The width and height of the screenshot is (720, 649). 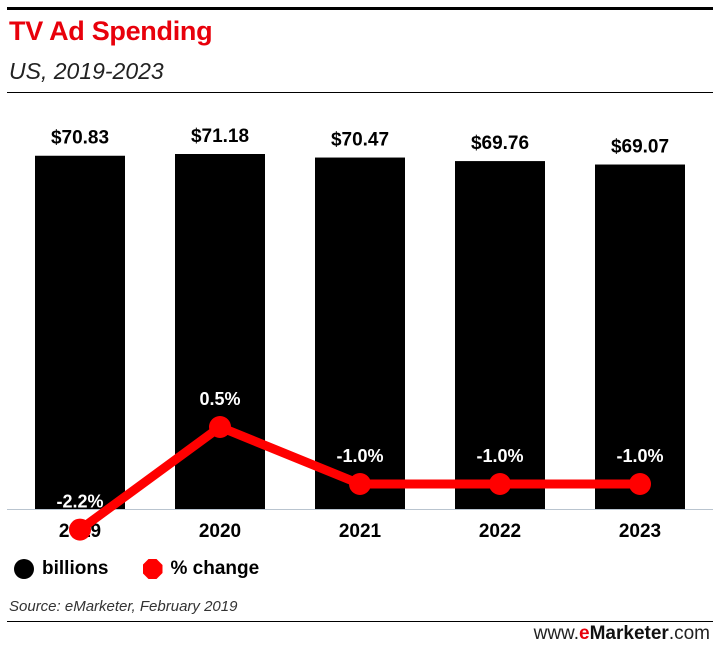 I want to click on change-point-2019, so click(x=80, y=529).